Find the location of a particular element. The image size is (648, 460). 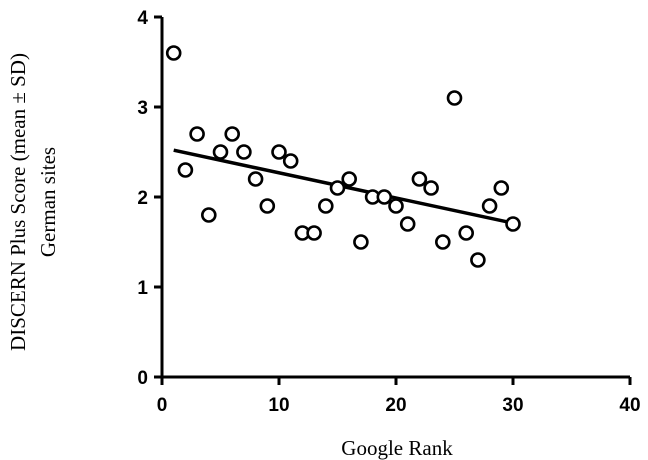

y-axis-title-line-1: DISCERN Plus Score (mean ± SD) is located at coordinates (18, 202).